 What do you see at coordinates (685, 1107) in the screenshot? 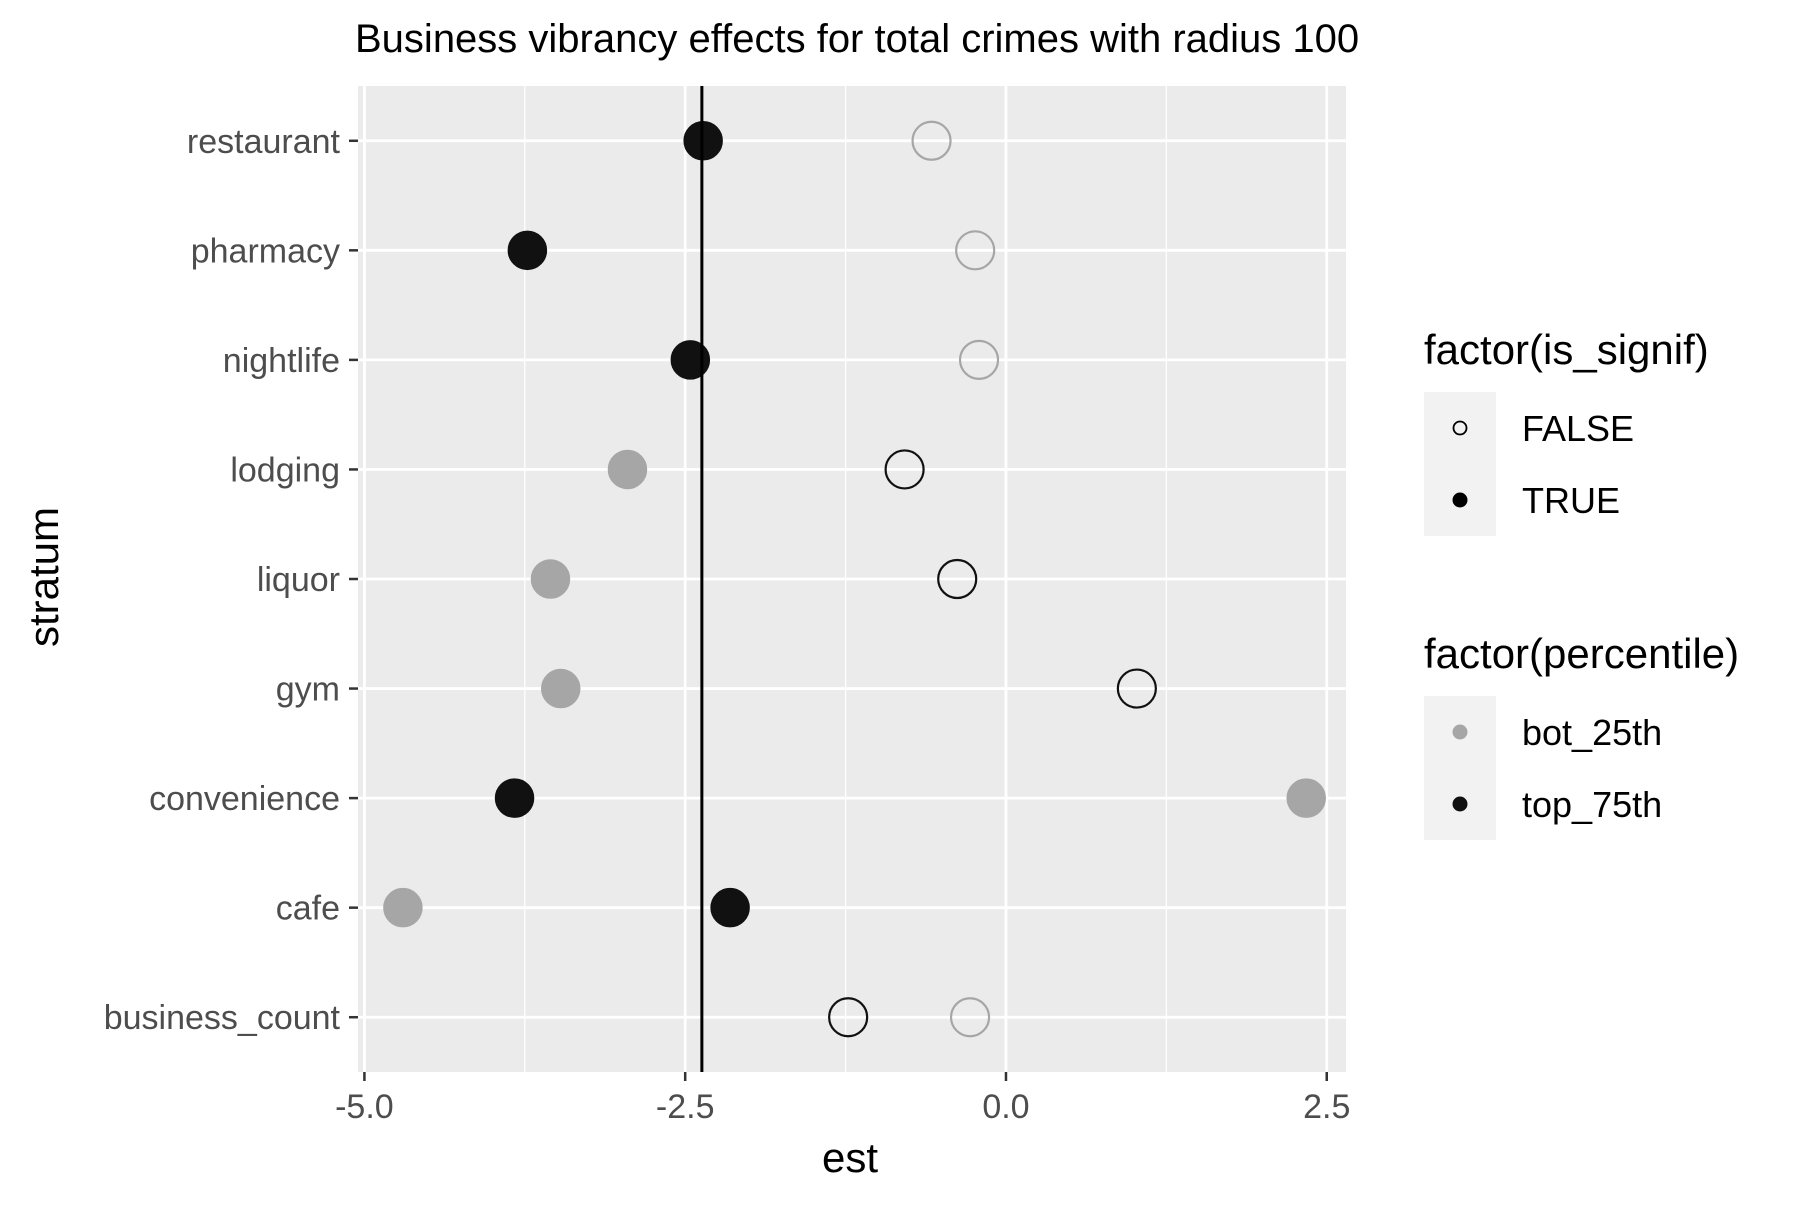
I see `x-tick-label: -2.5` at bounding box center [685, 1107].